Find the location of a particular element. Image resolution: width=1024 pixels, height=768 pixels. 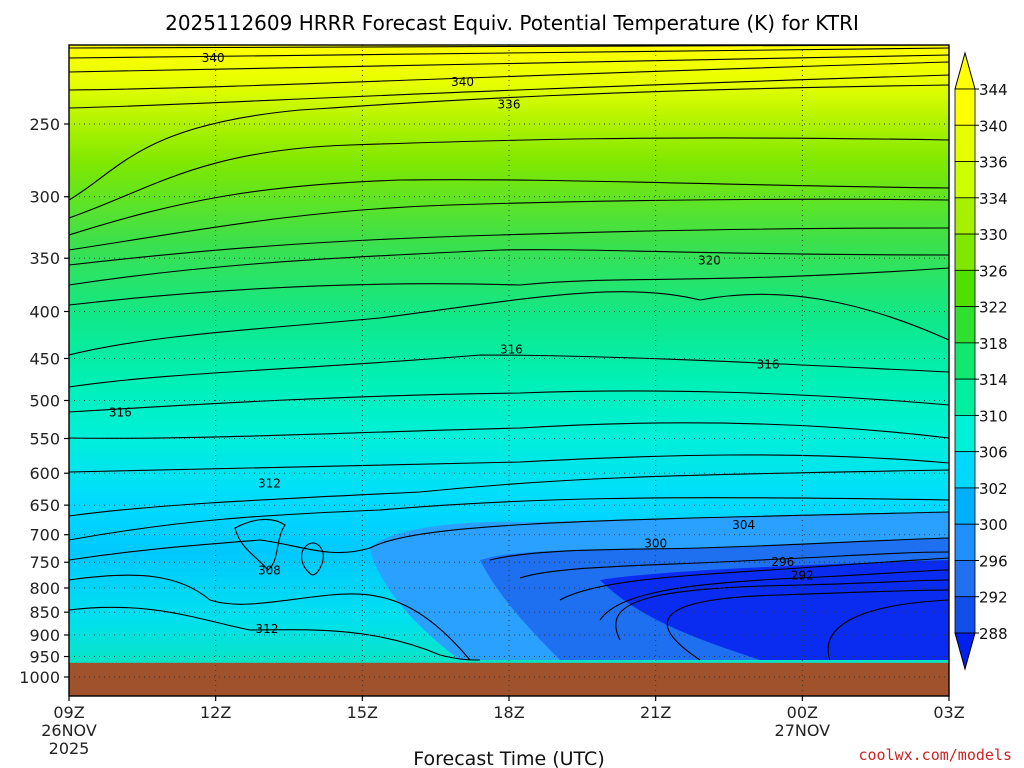

colorbar-label: 326 is located at coordinates (993, 271).